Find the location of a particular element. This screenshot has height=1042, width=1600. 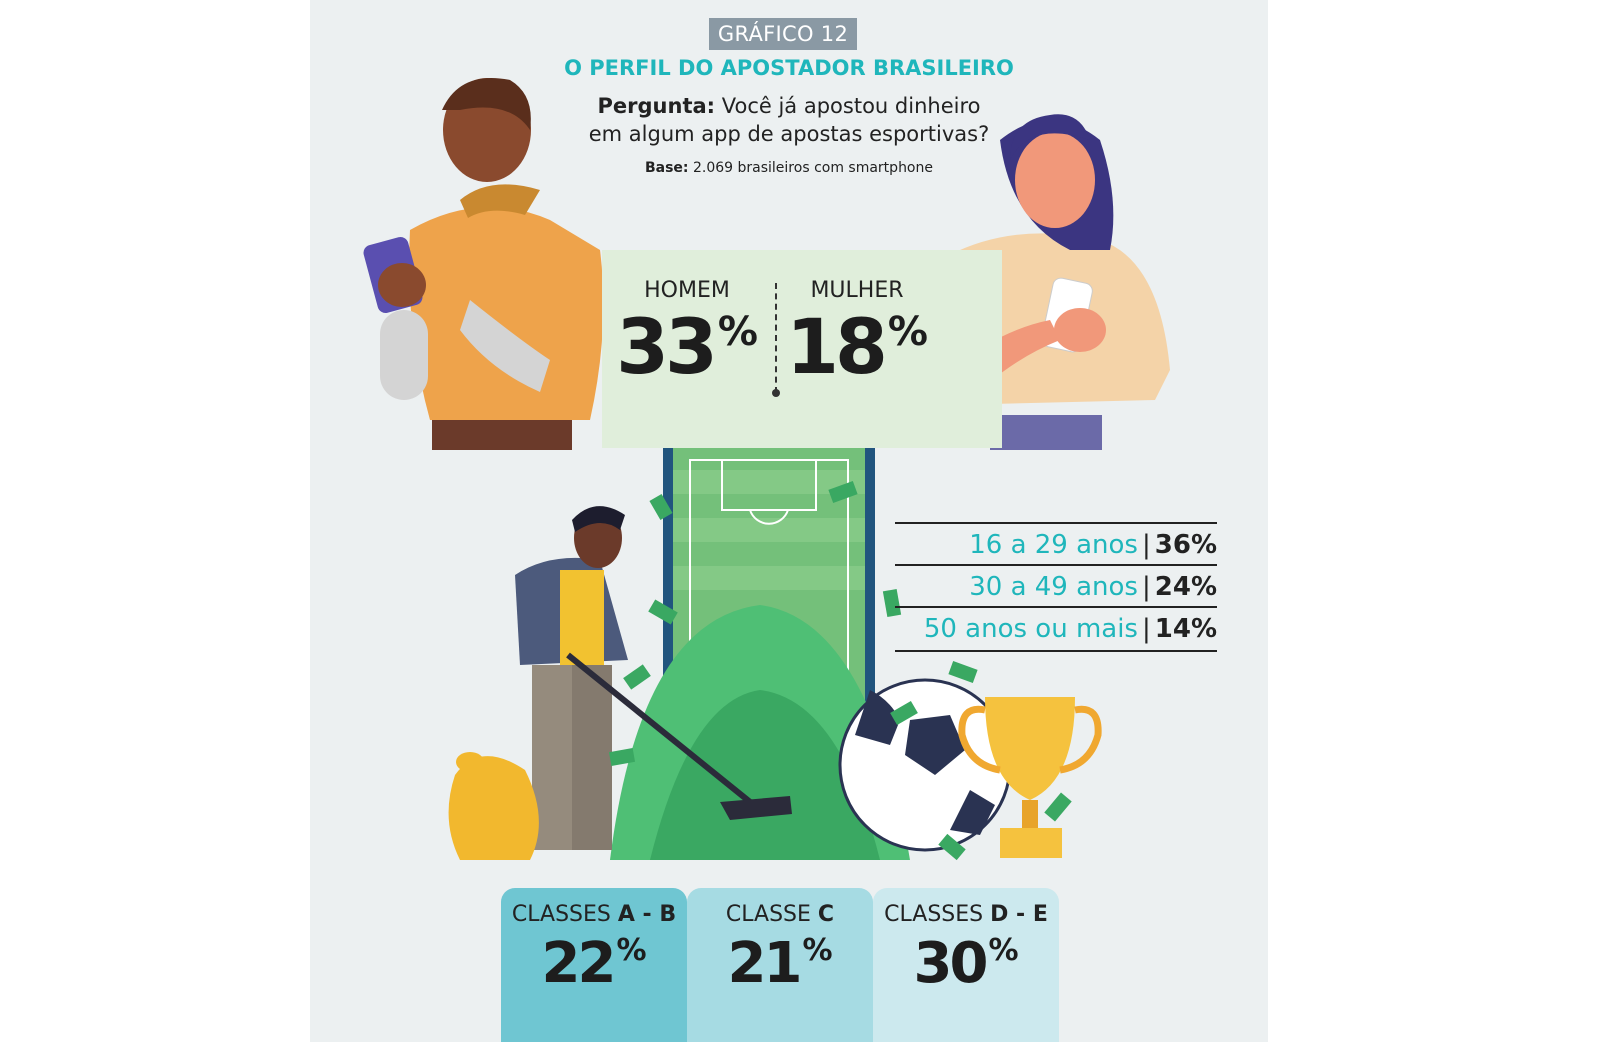

gender-divider-dot is located at coordinates (776, 393).